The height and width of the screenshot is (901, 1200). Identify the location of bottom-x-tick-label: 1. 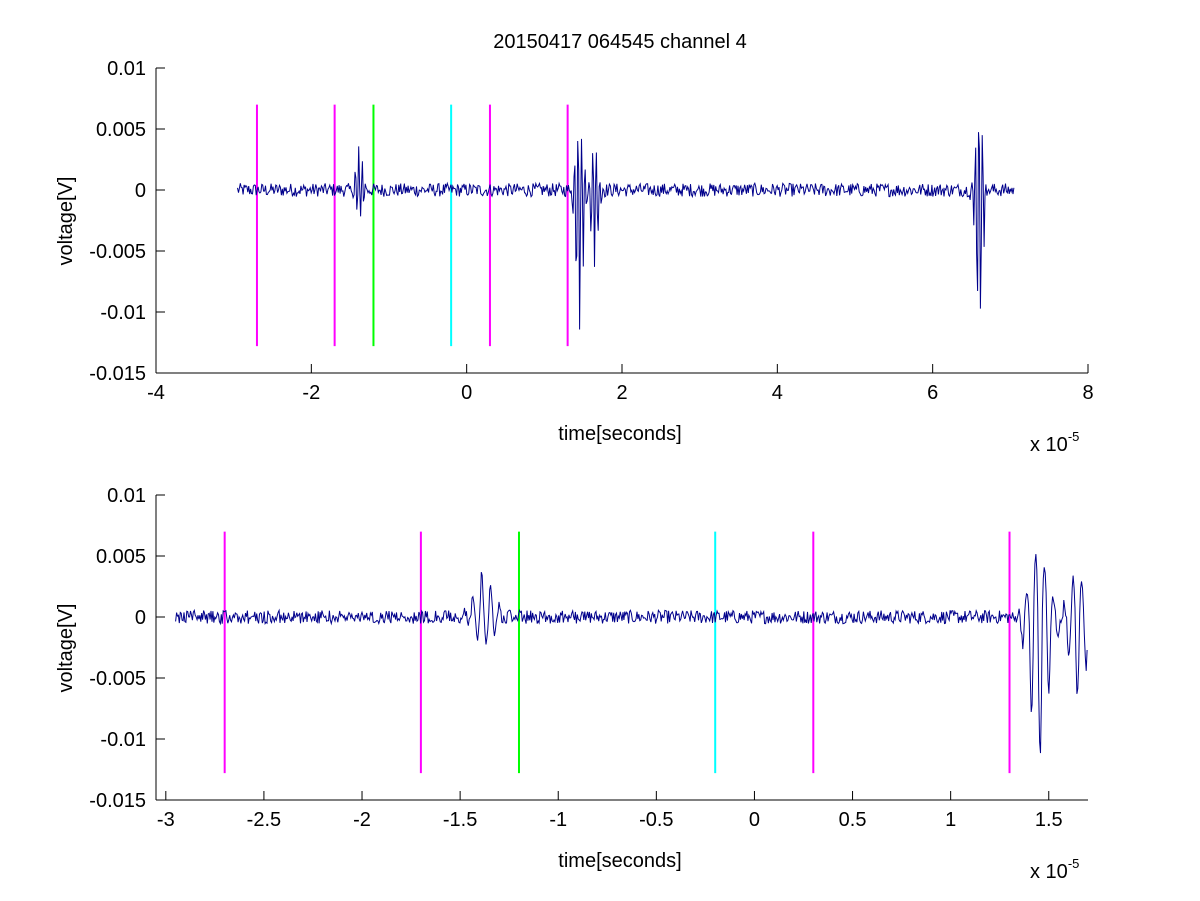
(950, 820).